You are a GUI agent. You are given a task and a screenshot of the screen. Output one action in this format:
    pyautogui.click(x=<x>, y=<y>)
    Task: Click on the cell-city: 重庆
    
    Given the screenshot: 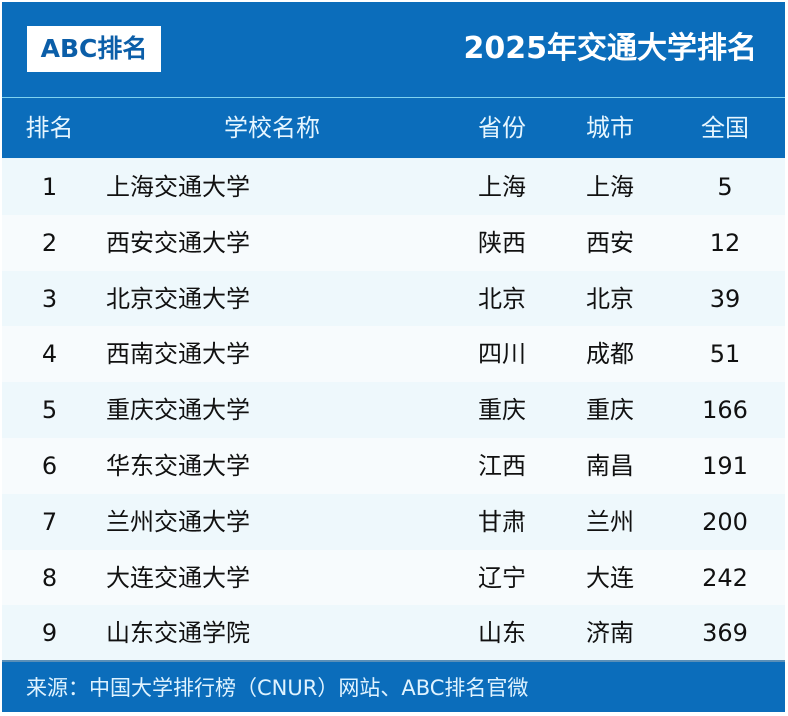 What is the action you would take?
    pyautogui.click(x=610, y=410)
    